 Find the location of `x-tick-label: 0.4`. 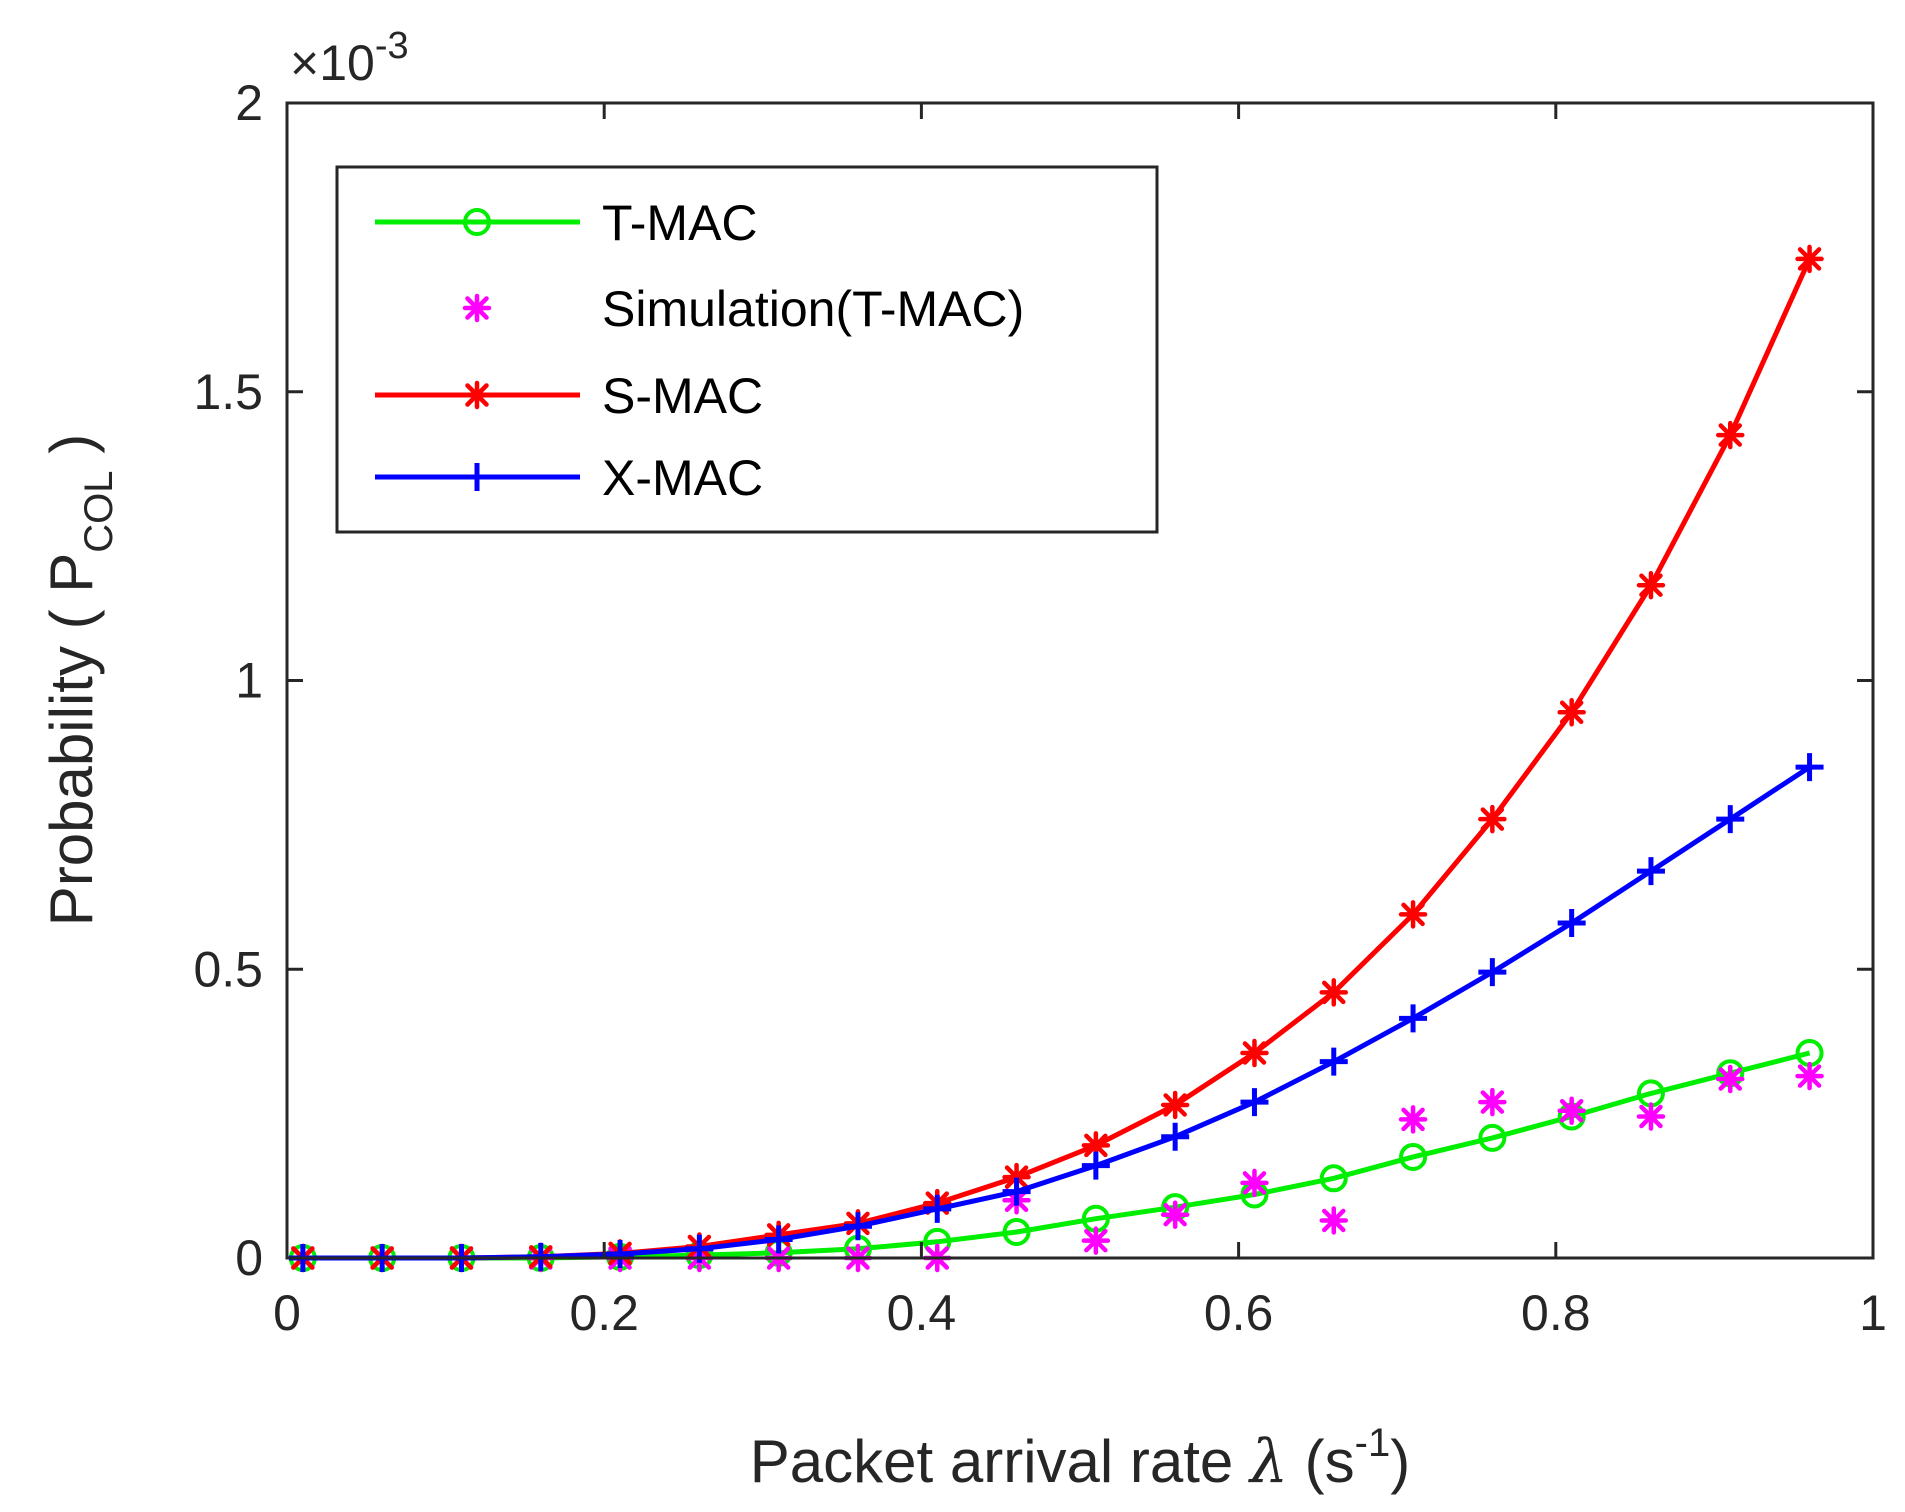

x-tick-label: 0.4 is located at coordinates (922, 1313).